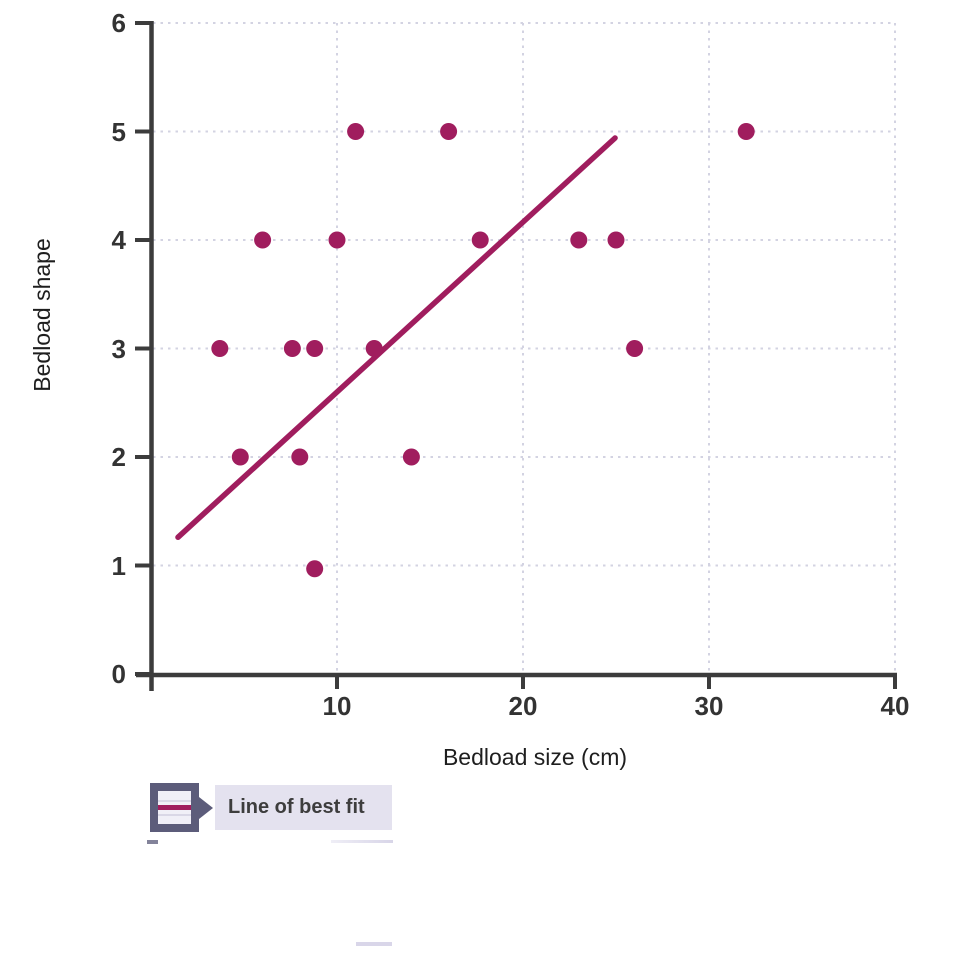 The image size is (976, 976). What do you see at coordinates (118, 240) in the screenshot?
I see `y-tick-label: 4` at bounding box center [118, 240].